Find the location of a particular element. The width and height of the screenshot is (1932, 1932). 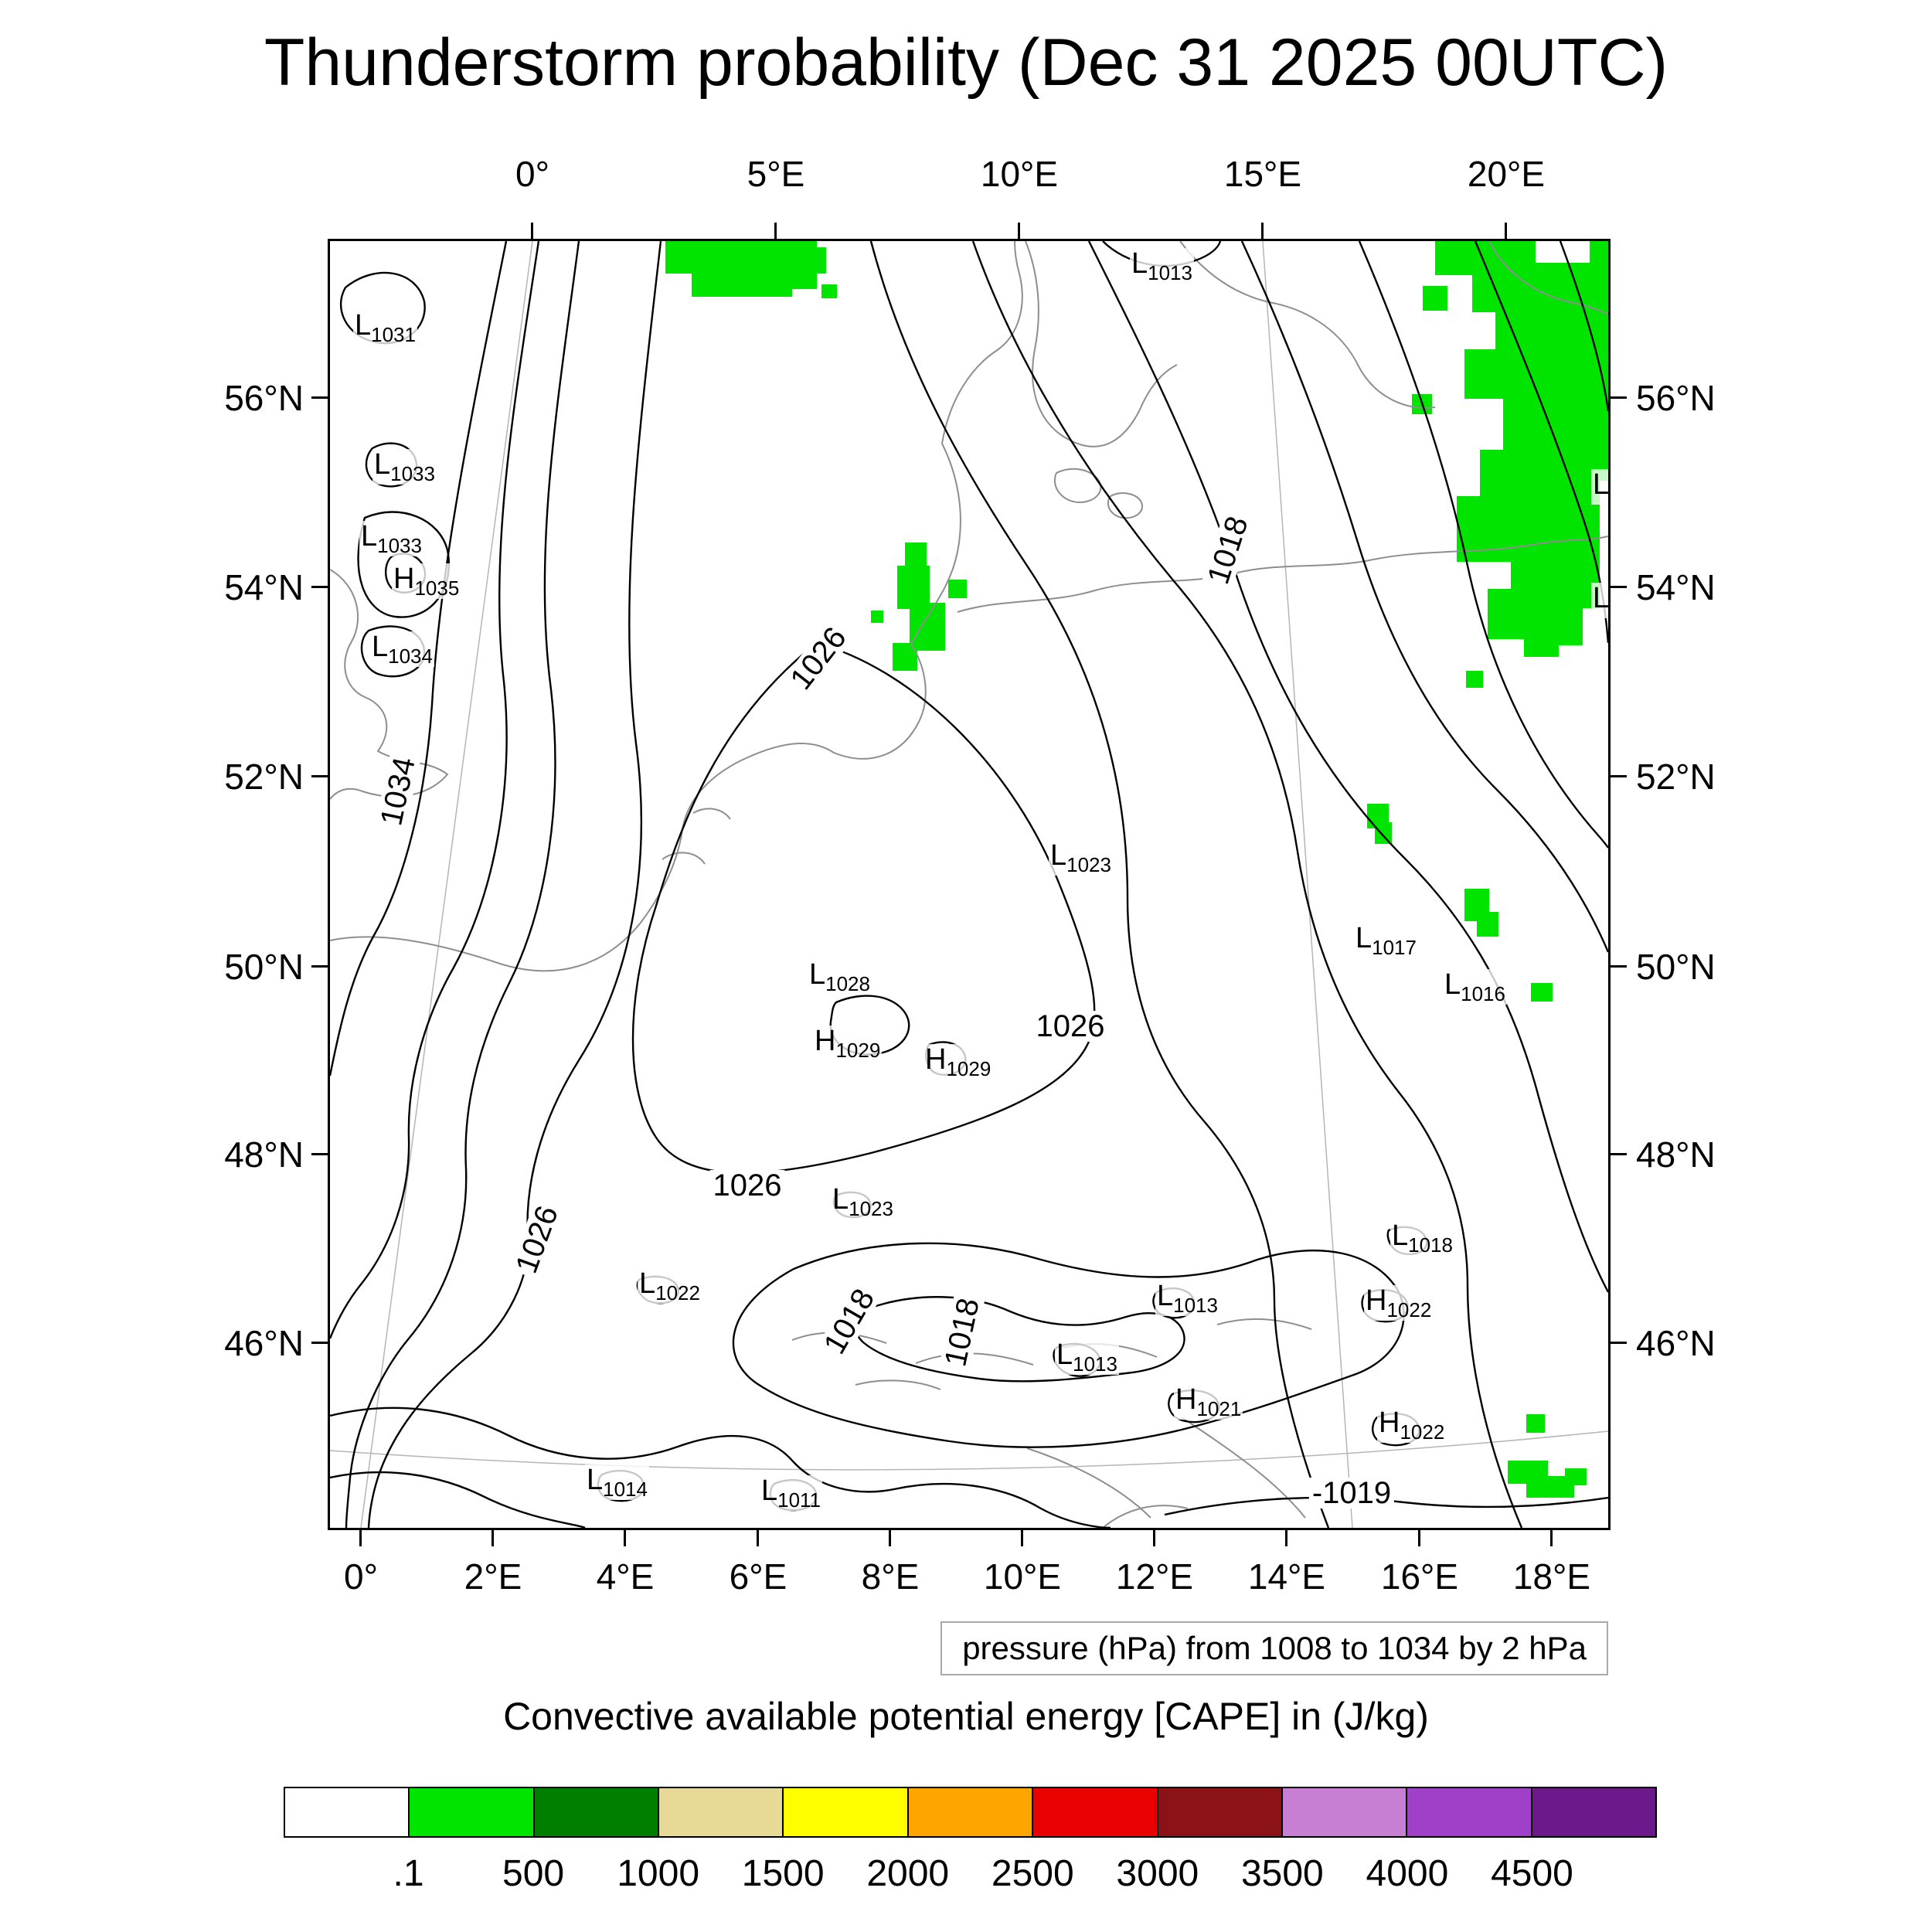

pressure-center-low: L1018 is located at coordinates (1422, 1238).